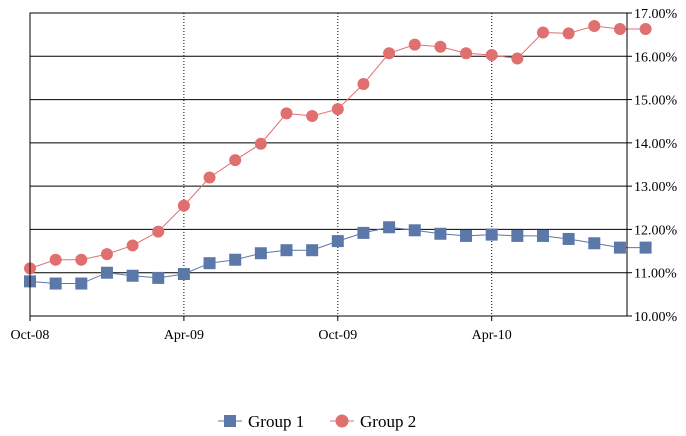 This screenshot has height=436, width=686. I want to click on legend-label: Group 1, so click(276, 421).